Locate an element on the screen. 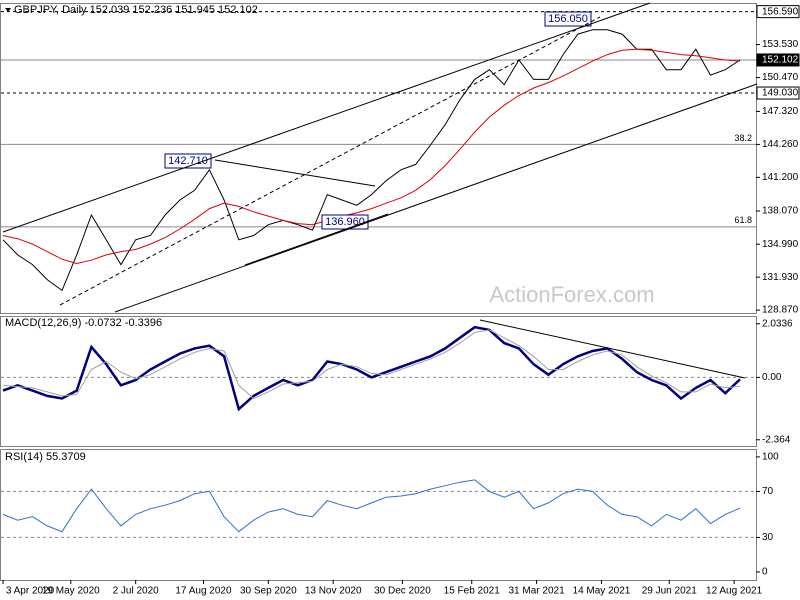 Image resolution: width=800 pixels, height=600 pixels. y-tick-label: 149.030 is located at coordinates (780, 93).